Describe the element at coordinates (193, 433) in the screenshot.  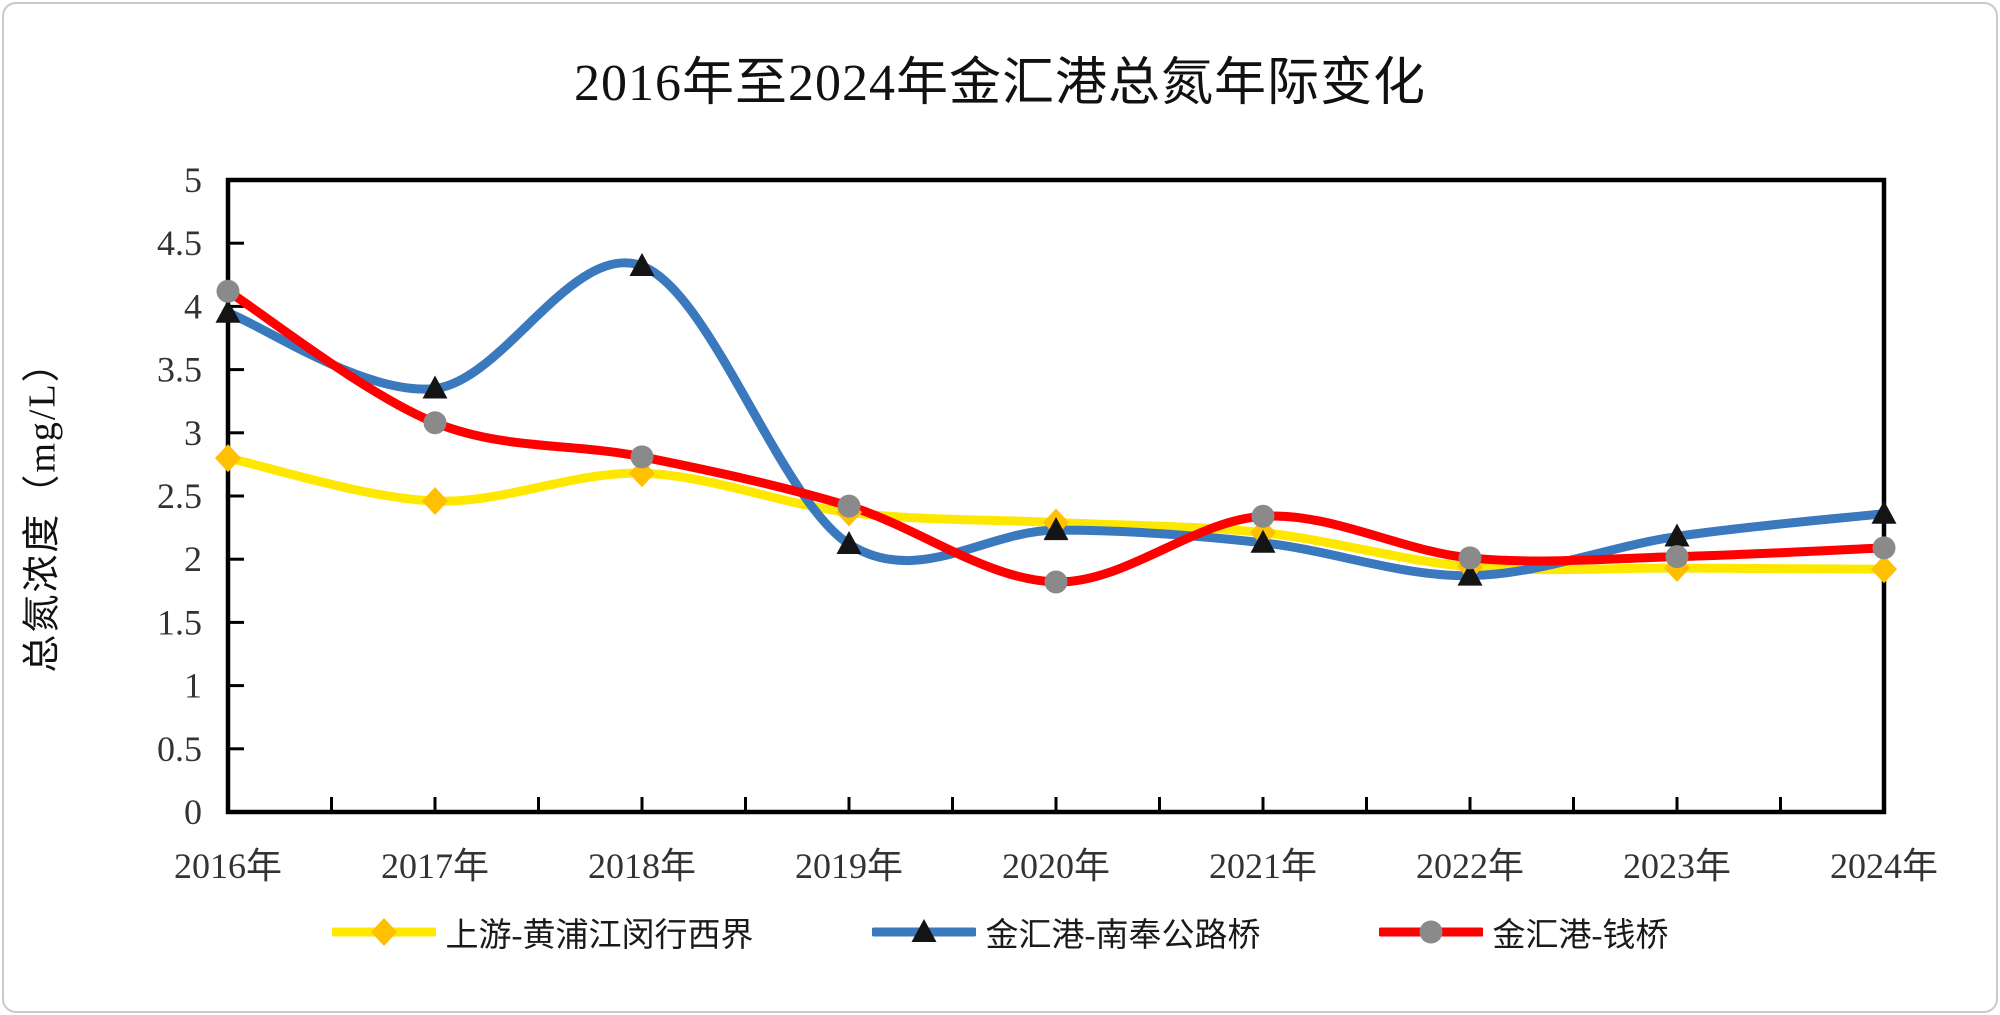
I see `y-tick-label: 3` at that location.